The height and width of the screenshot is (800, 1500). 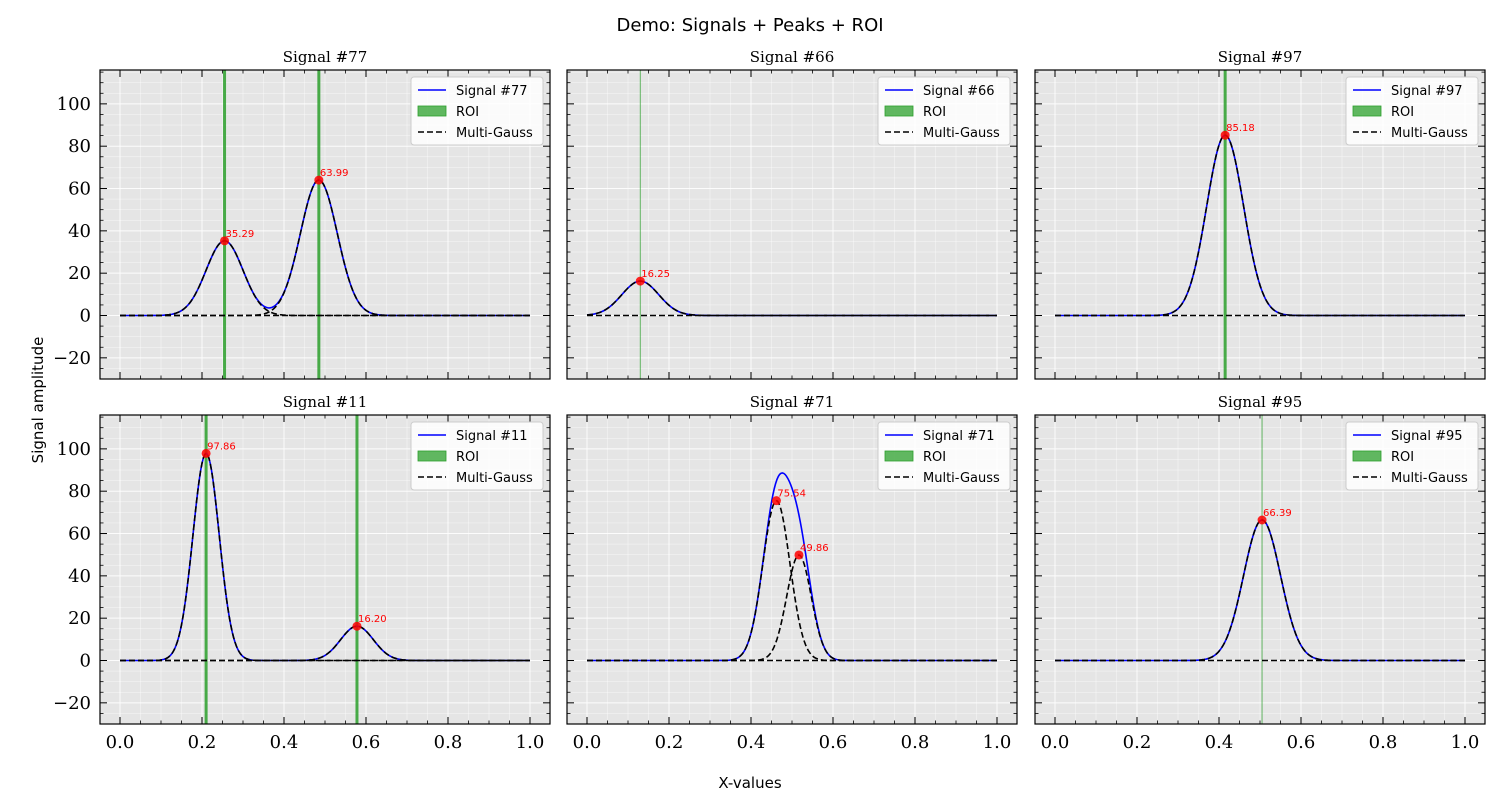 I want to click on y-tick-label: −20, so click(x=72, y=358).